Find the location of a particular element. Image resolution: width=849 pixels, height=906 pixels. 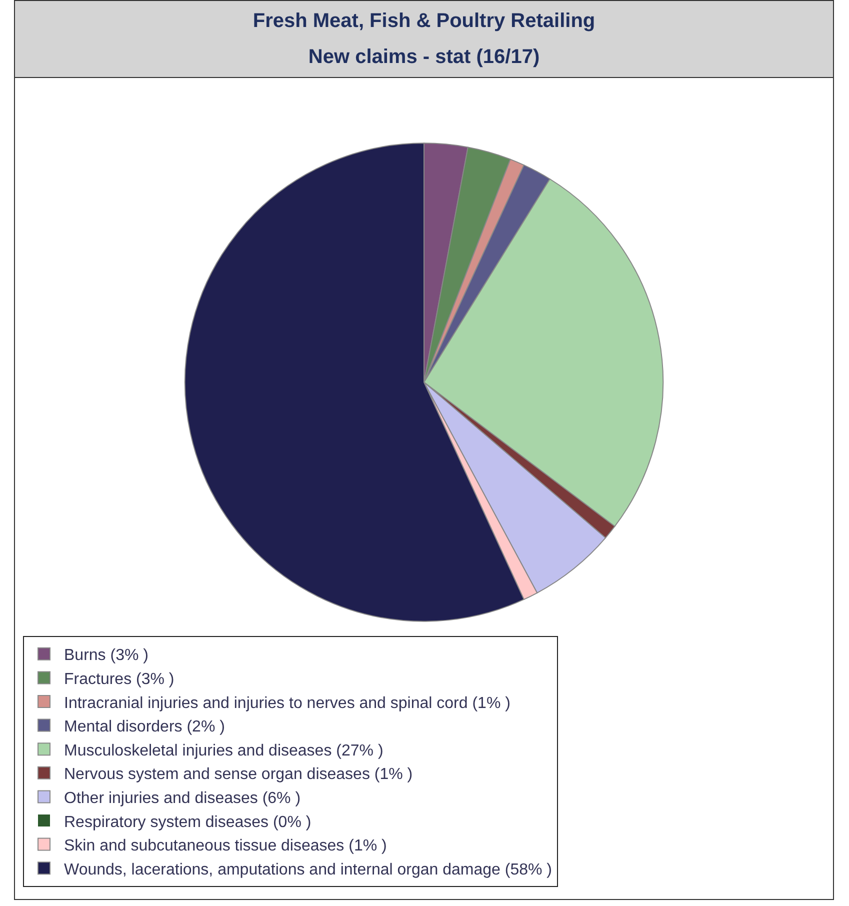

legend-label: Wounds, lacerations, amputations and internal organ damage (58% ) is located at coordinates (308, 869).